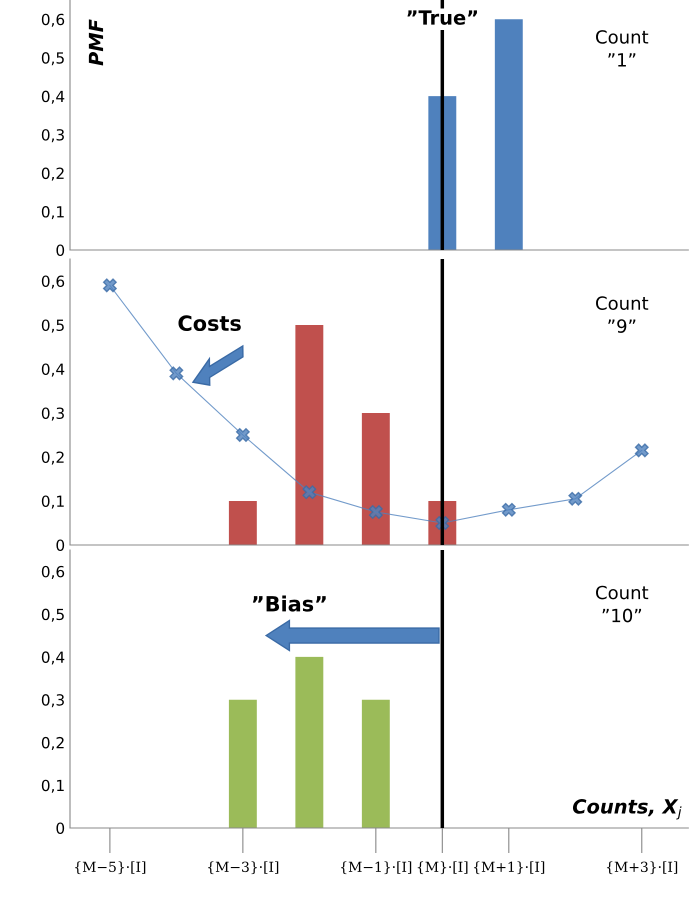  I want to click on annotation: Count ”10”, so click(622, 604).